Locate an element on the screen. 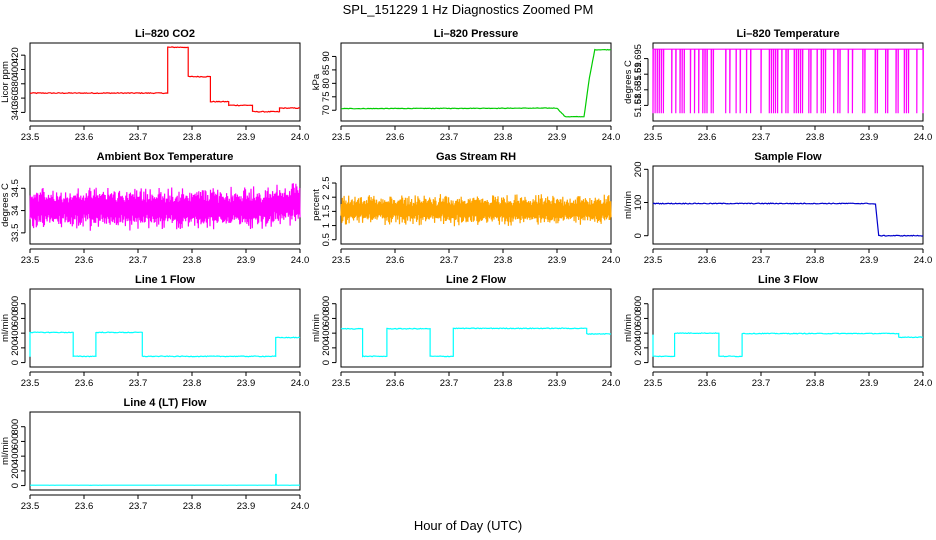 This screenshot has height=540, width=936. panel-title: Li–820 Temperature is located at coordinates (787, 34).